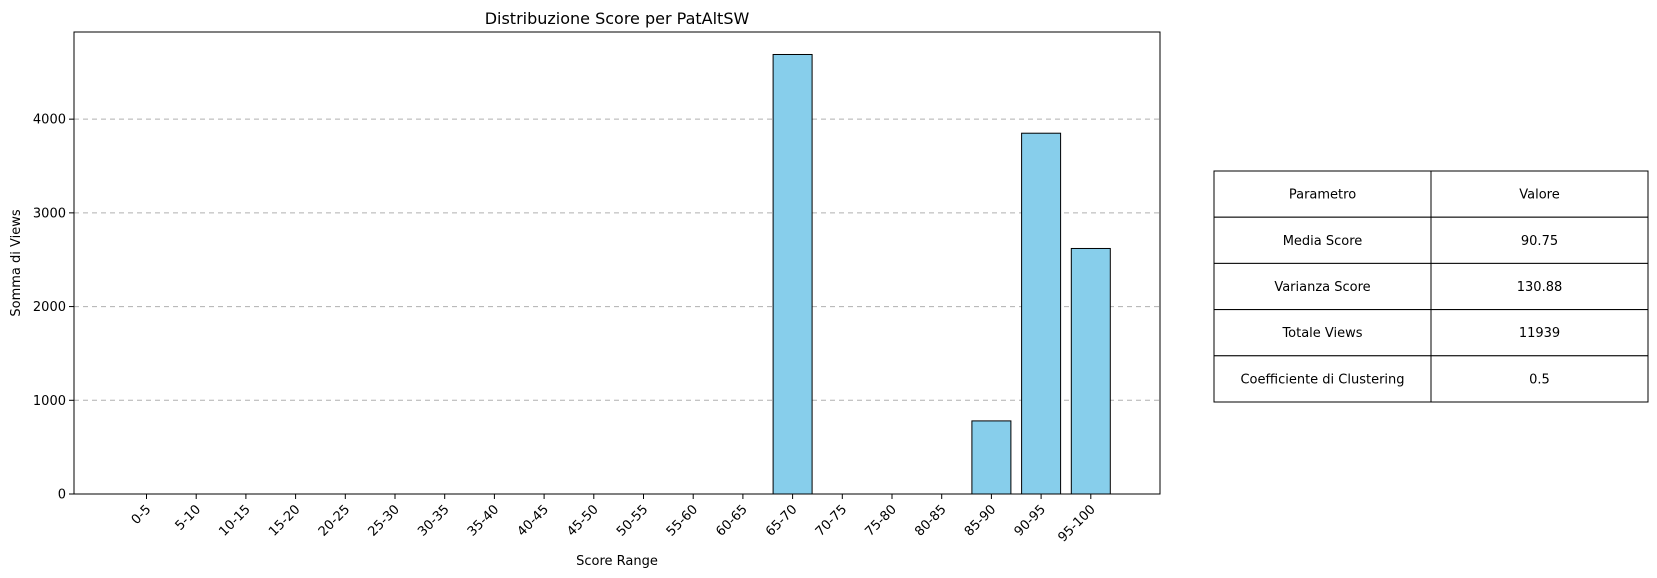  I want to click on x-tick-label: 30-35, so click(433, 520).